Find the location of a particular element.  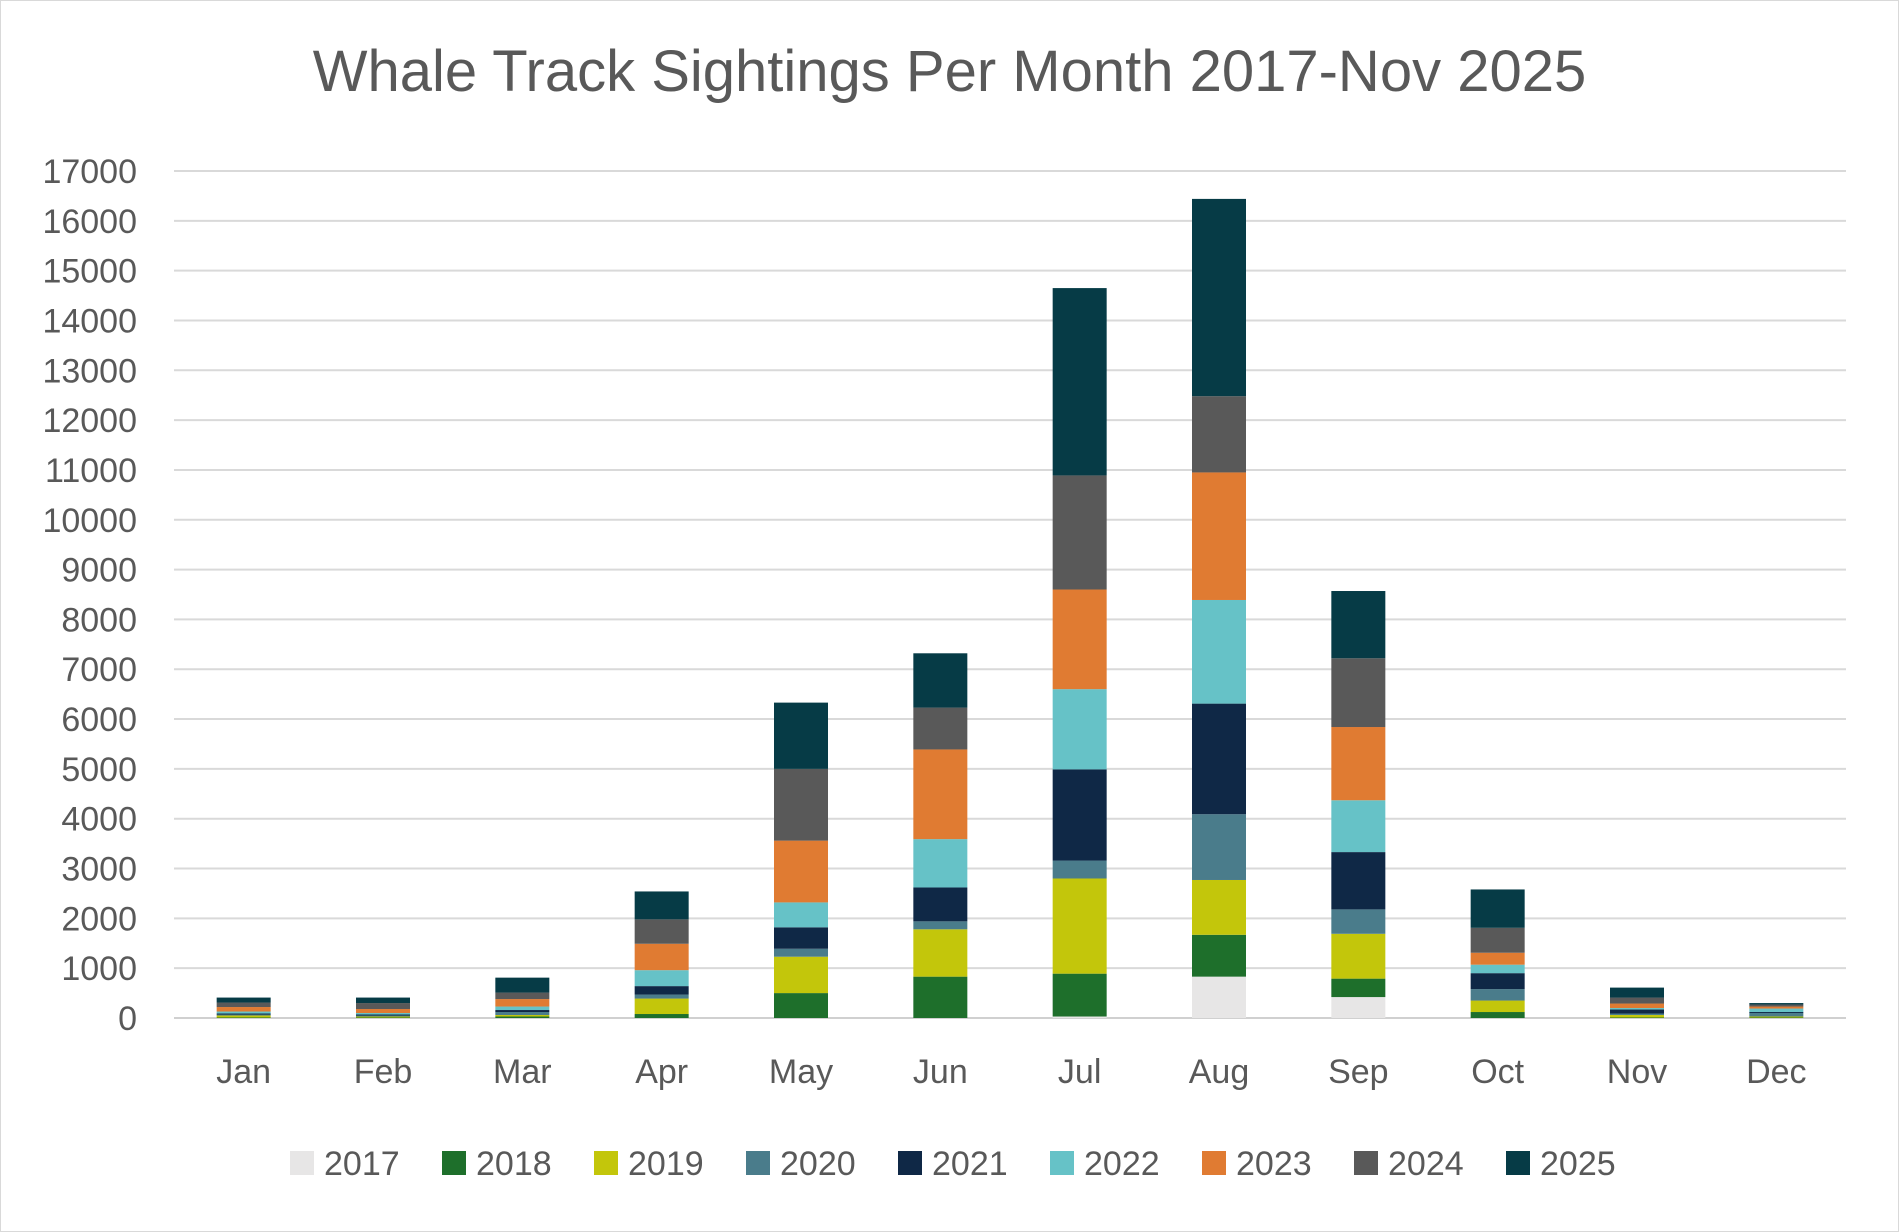

legend-label: 2020 is located at coordinates (818, 1164).